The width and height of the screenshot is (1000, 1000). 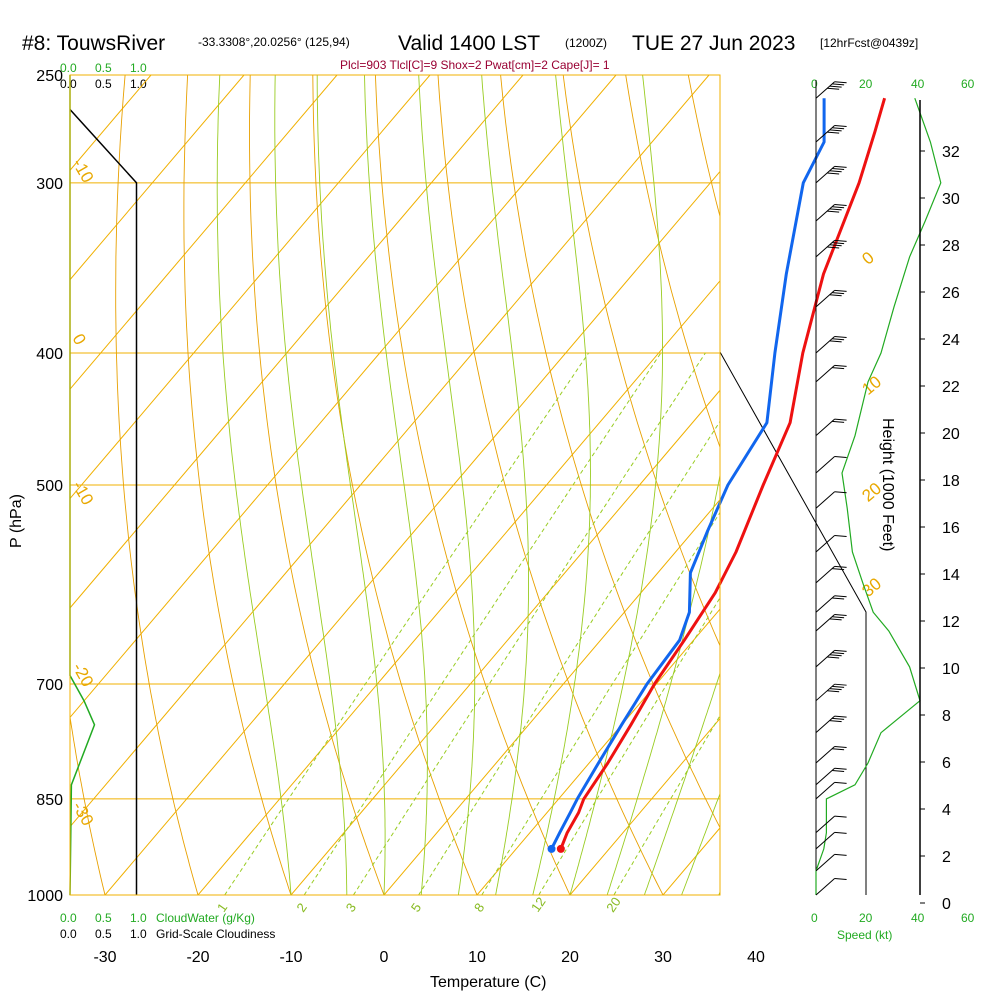 What do you see at coordinates (586, 43) in the screenshot?
I see `zulu-time: (1200Z)` at bounding box center [586, 43].